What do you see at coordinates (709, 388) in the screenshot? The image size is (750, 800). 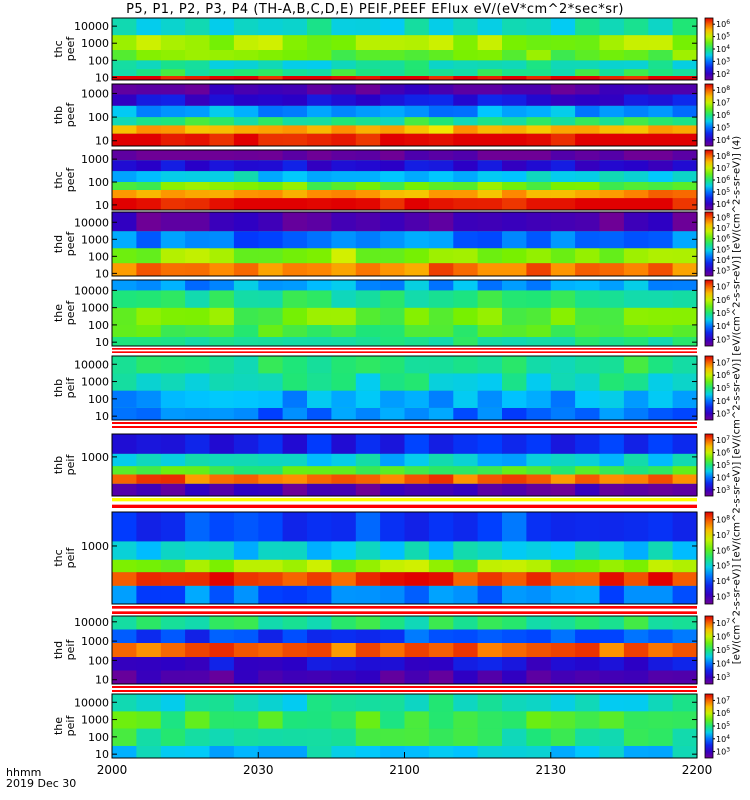 I see `colorbar` at bounding box center [709, 388].